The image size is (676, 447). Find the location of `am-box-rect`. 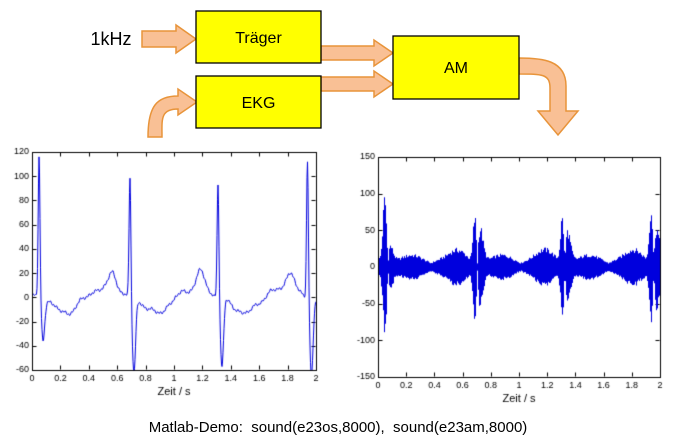

am-box-rect is located at coordinates (456, 67).